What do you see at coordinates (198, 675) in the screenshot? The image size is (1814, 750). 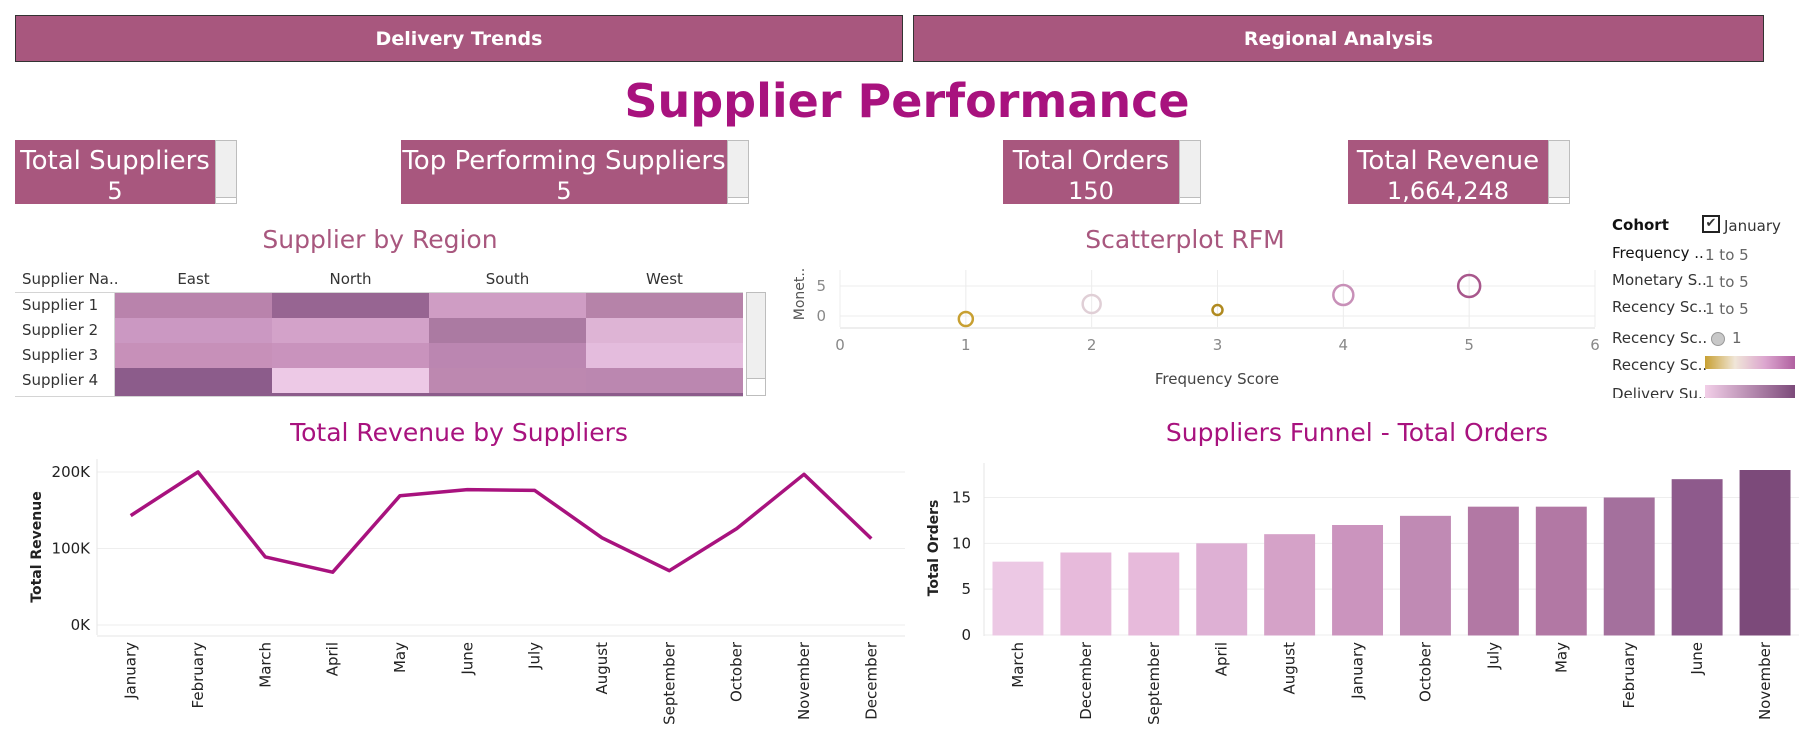 I see `revenue-x-tick: February` at bounding box center [198, 675].